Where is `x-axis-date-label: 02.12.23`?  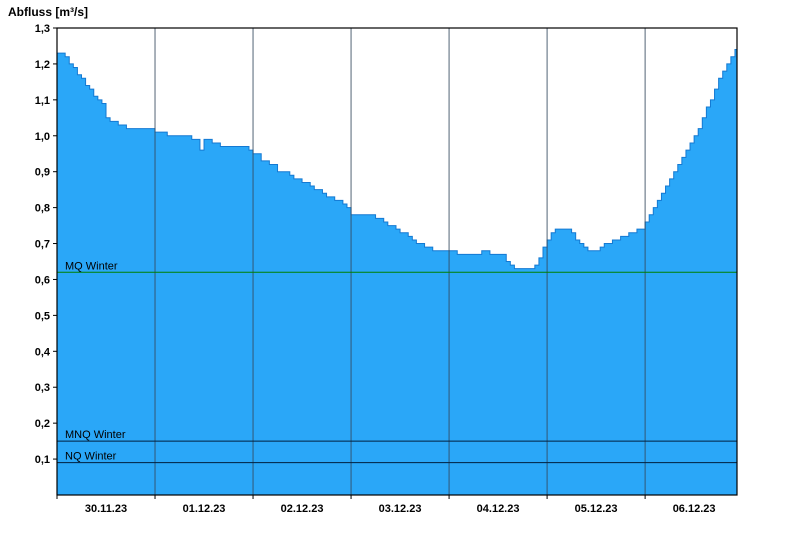
x-axis-date-label: 02.12.23 is located at coordinates (302, 509).